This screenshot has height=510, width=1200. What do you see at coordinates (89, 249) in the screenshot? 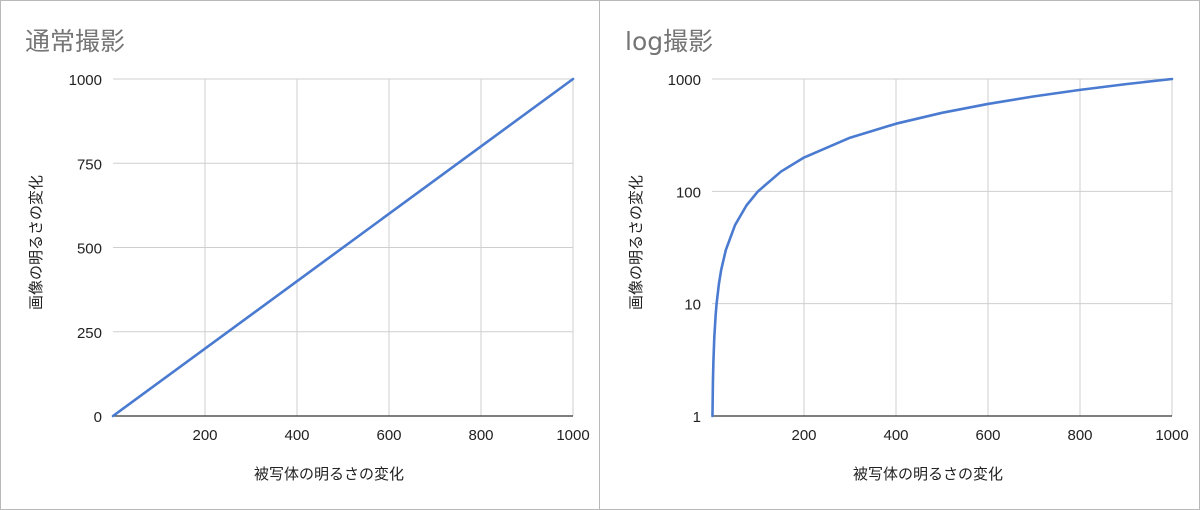
I see `y-tick-label: 500` at bounding box center [89, 249].